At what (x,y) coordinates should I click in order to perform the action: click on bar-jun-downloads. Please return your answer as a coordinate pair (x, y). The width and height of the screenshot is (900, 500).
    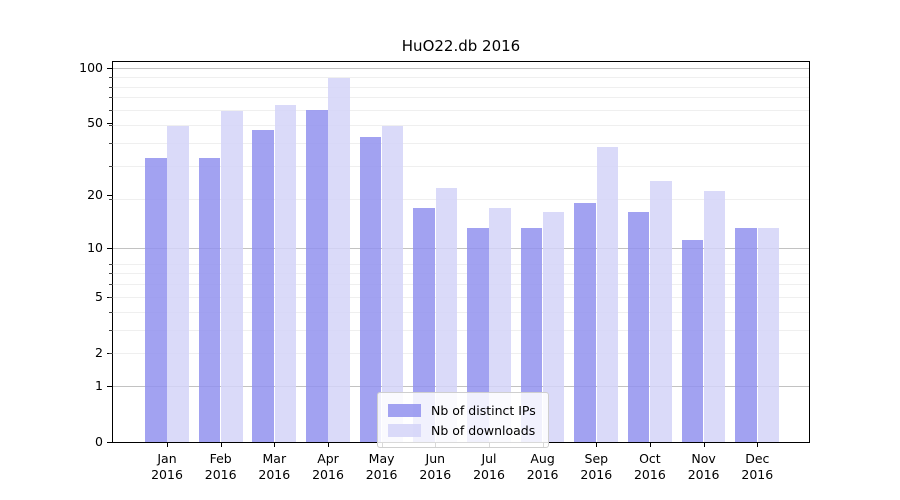
    Looking at the image, I should click on (446, 314).